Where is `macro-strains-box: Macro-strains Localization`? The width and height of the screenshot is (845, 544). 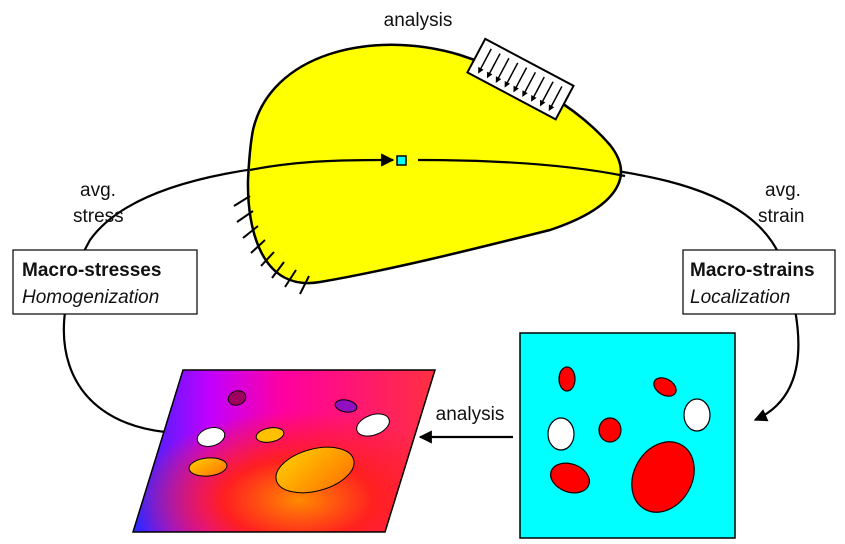
macro-strains-box: Macro-strains Localization is located at coordinates (759, 282).